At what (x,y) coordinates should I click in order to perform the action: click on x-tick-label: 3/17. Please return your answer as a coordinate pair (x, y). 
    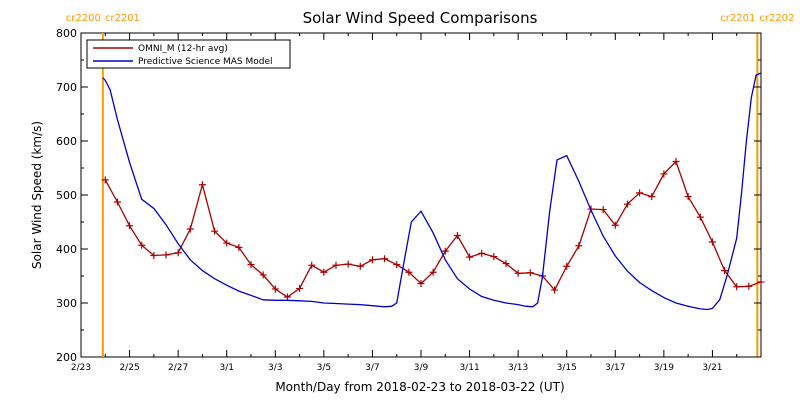
    Looking at the image, I should click on (615, 368).